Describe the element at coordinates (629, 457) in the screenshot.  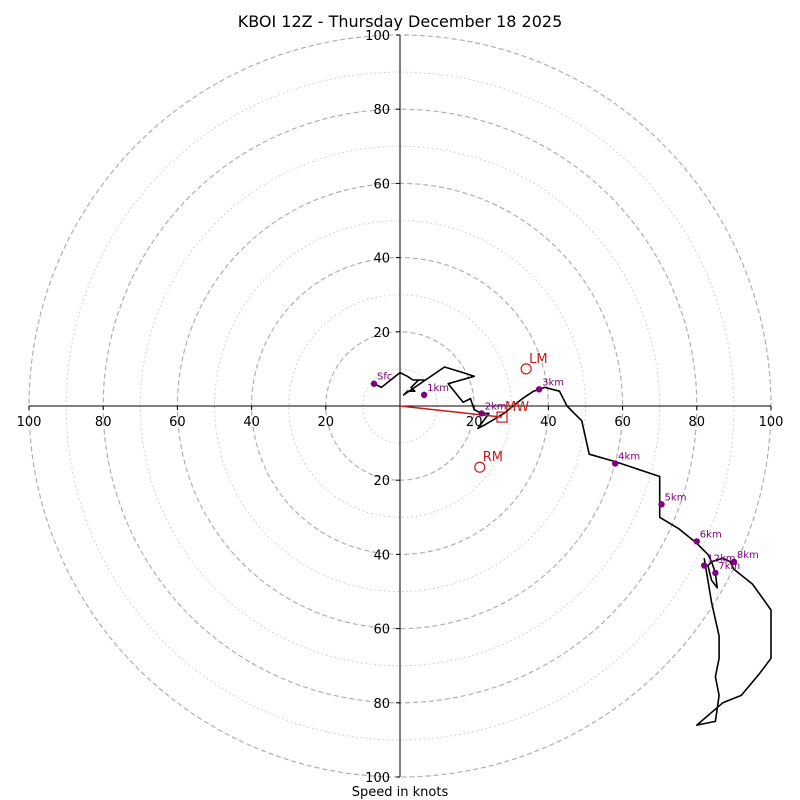
I see `height-label-4km: 4km` at that location.